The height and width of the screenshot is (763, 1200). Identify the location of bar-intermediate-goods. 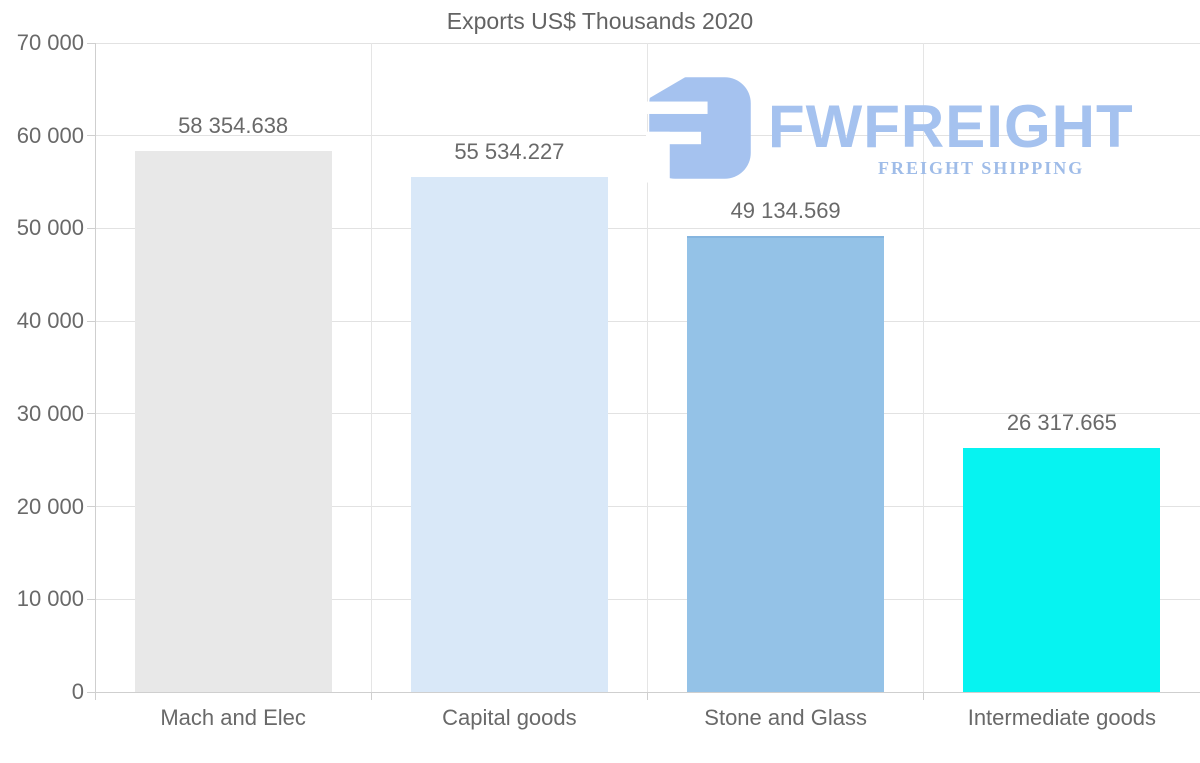
(1062, 569).